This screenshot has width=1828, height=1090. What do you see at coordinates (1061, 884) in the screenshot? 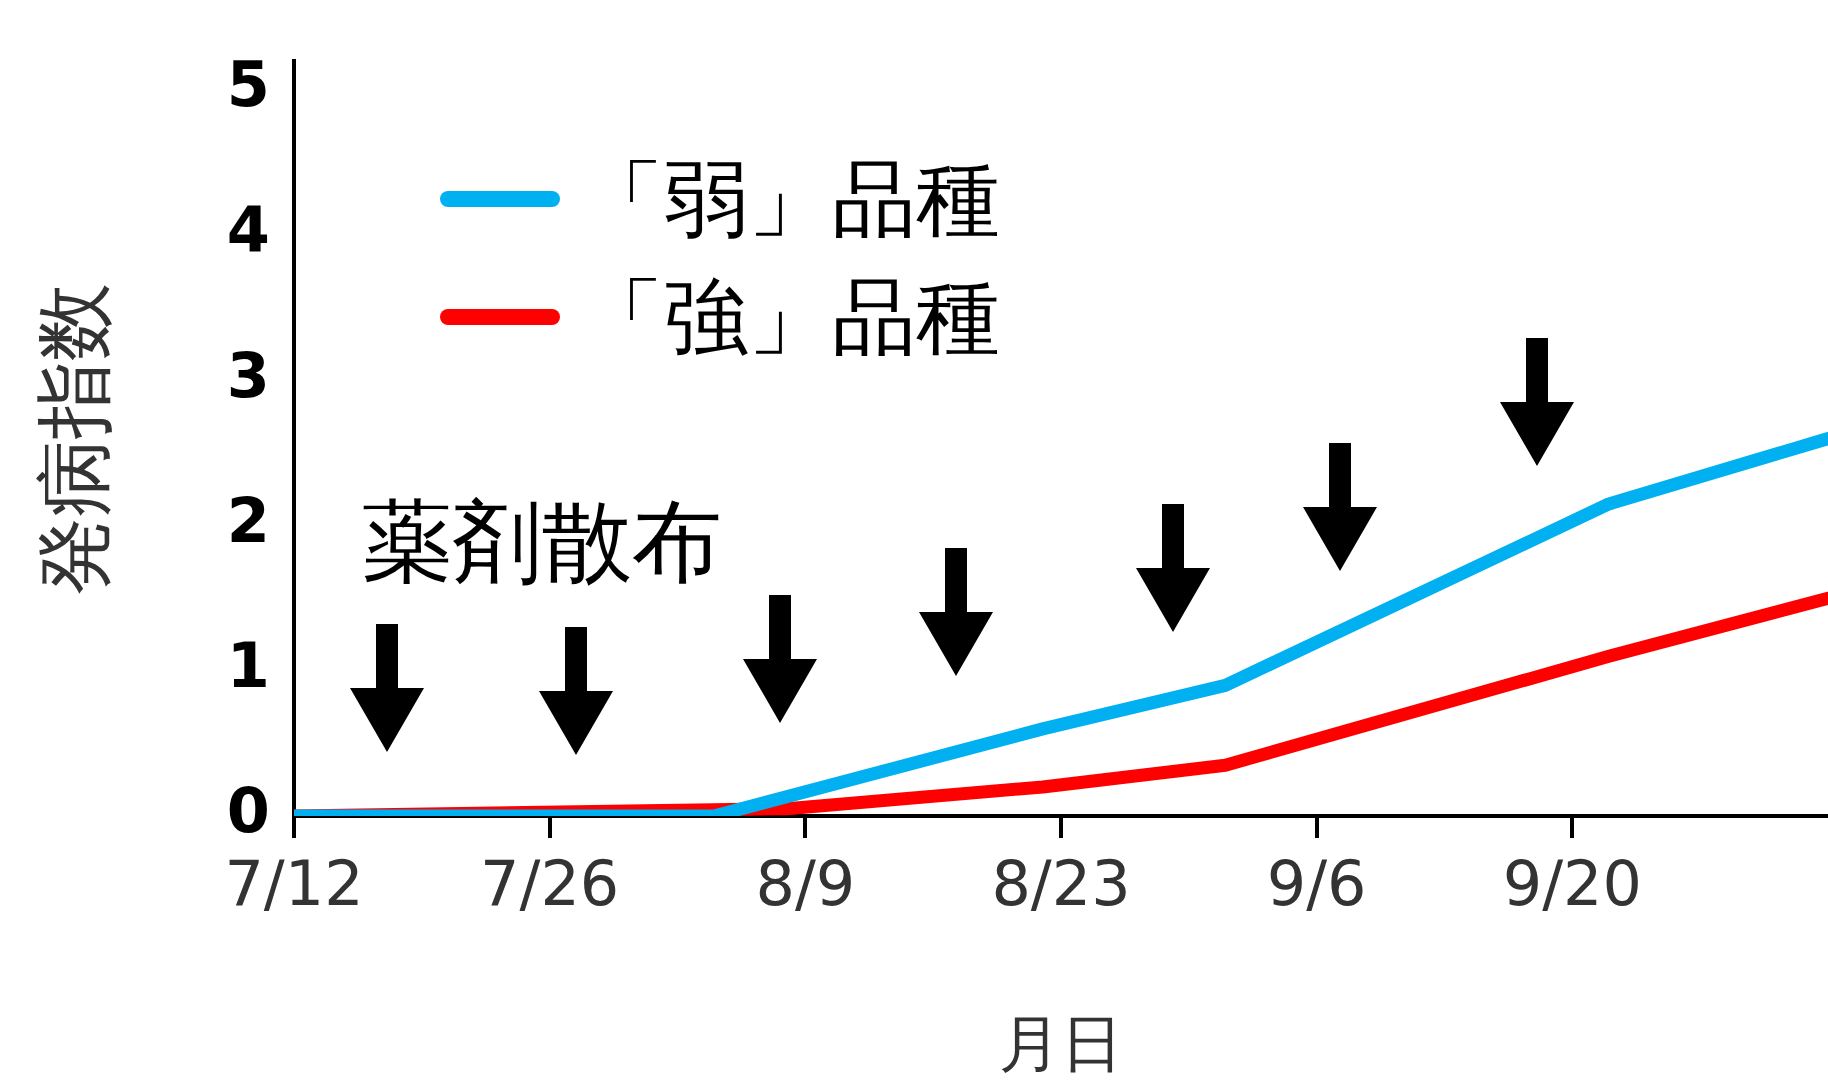
I see `x-tick-label: 8/23` at bounding box center [1061, 884].